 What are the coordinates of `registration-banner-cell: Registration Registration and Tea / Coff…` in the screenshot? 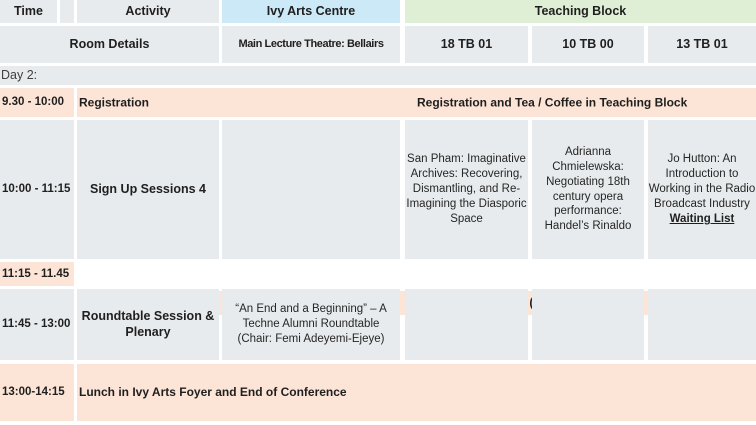 It's located at (416, 102).